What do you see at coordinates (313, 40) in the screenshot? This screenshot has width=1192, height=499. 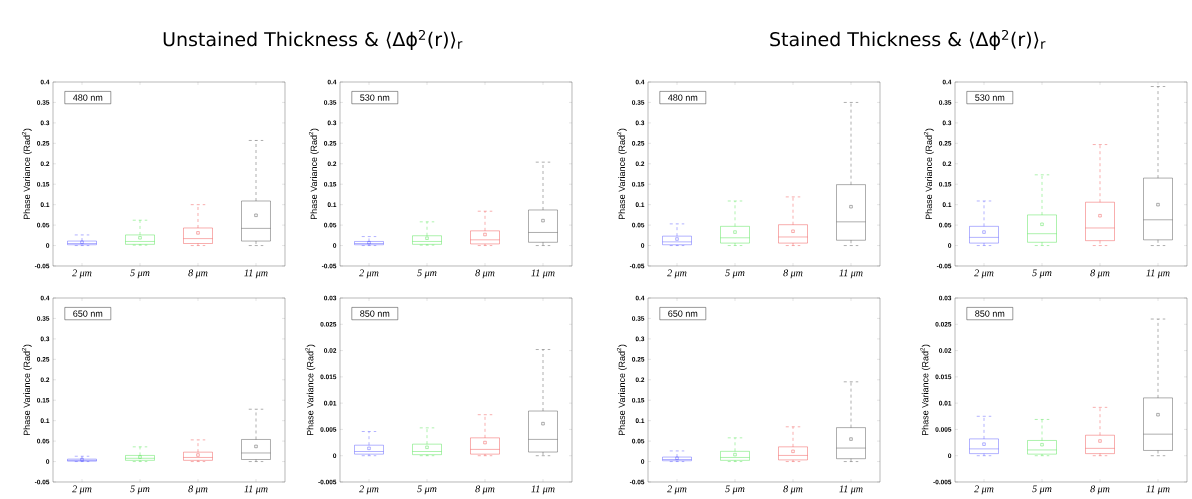 I see `chart-title: Unstained Thickness & ⟨Δϕ$^{2}$(r)⟩$_{r}$` at bounding box center [313, 40].